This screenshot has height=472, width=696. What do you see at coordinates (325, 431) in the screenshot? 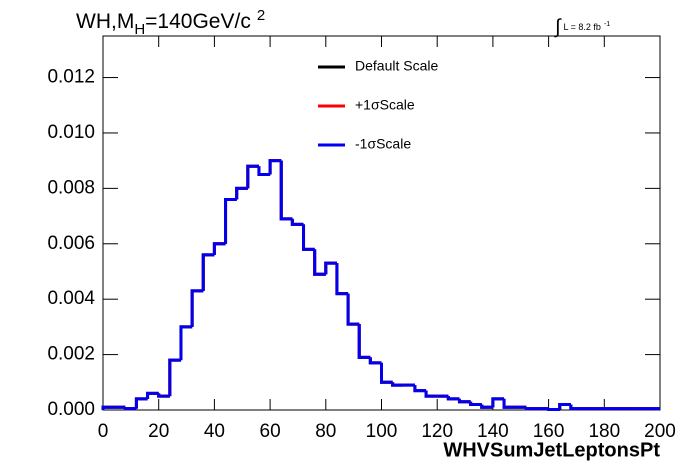
I see `x-tick-label: 80` at bounding box center [325, 431].